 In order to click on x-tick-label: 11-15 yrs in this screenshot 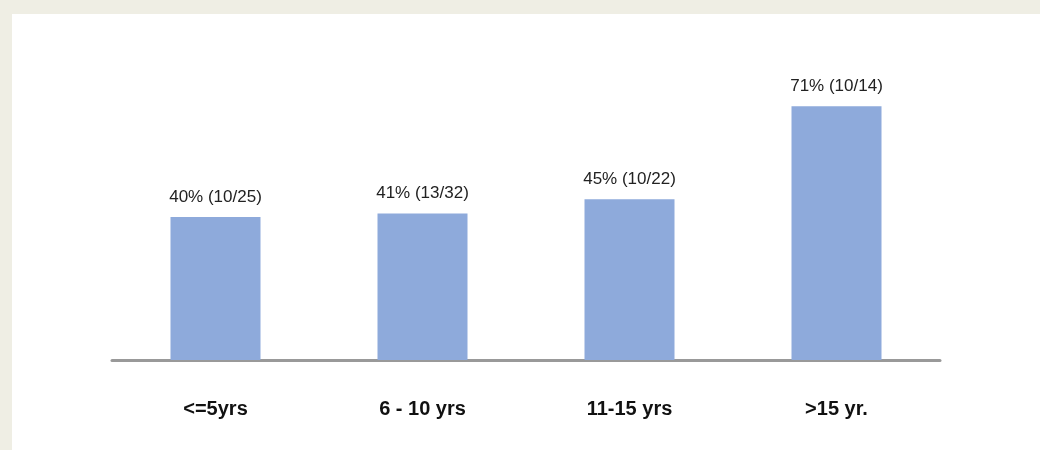, I will do `click(629, 408)`.